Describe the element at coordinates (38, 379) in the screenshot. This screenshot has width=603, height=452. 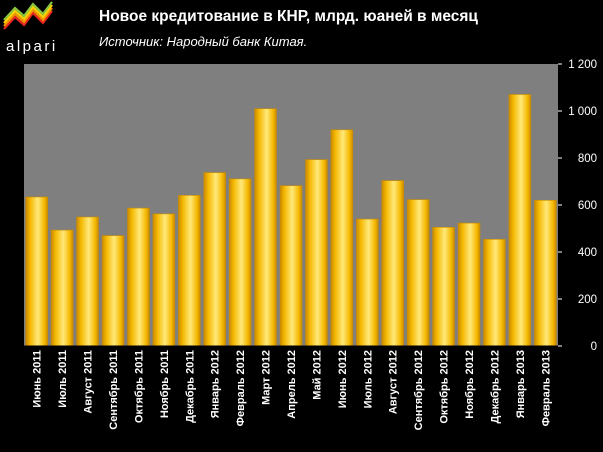
I see `x-tick-label: Июнь 2011` at that location.